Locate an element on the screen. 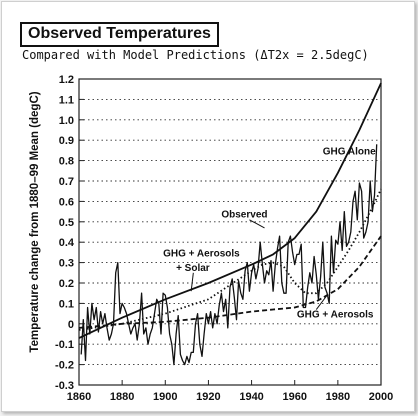 This screenshot has height=416, width=418. x-tick-label: 1980 is located at coordinates (338, 397).